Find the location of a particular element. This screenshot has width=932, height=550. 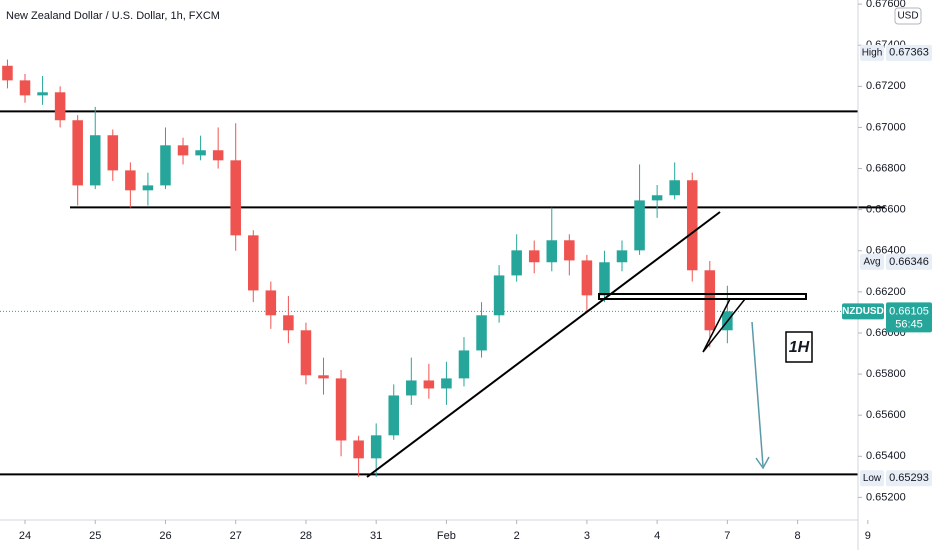

x-tick-label: 9 is located at coordinates (868, 536).